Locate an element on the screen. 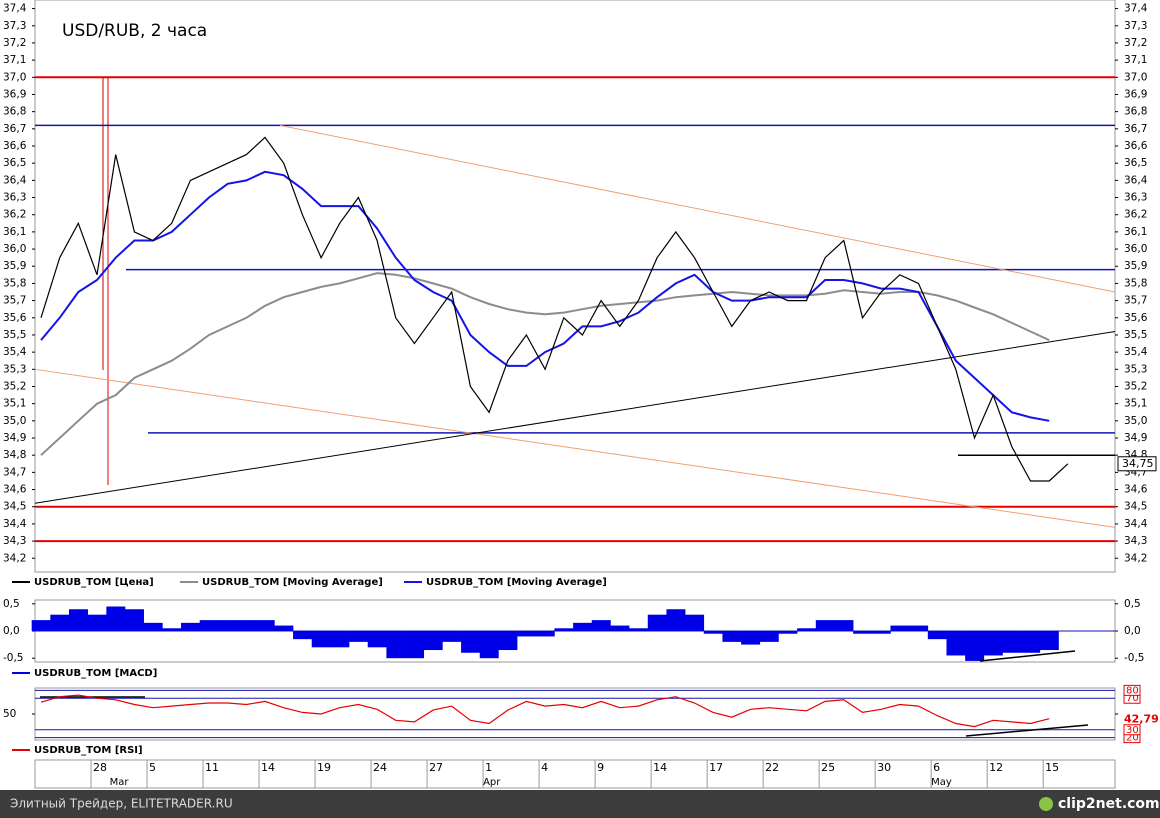 The image size is (1160, 818). y-tick-label: 36,0 is located at coordinates (1135, 249).